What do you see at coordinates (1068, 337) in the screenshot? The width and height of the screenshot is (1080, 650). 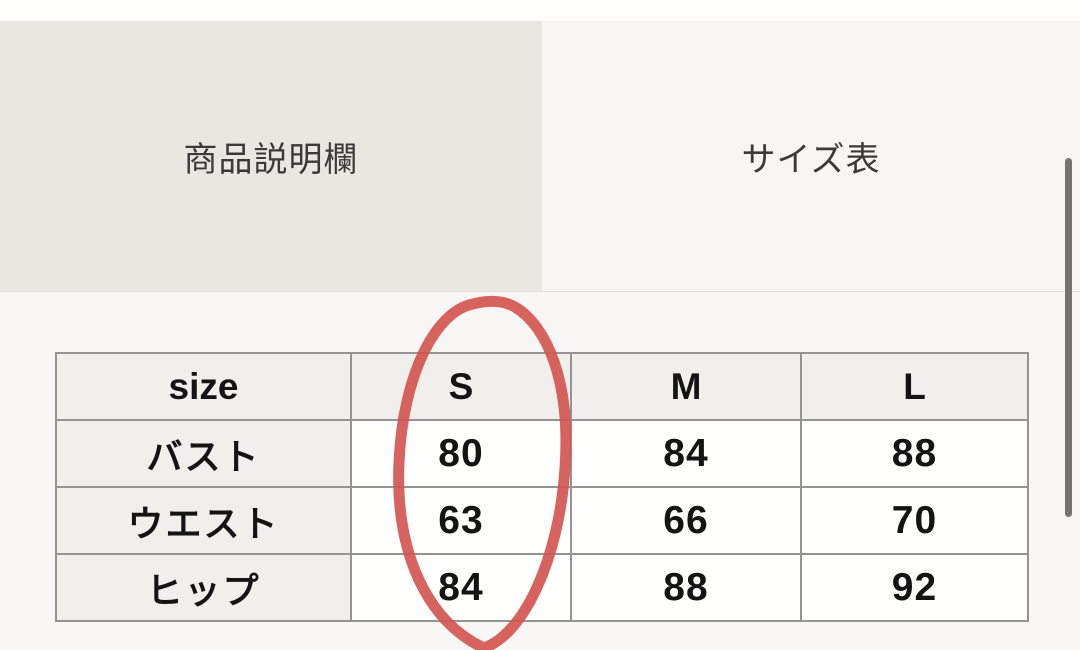 I see `scrollbar-thumb` at bounding box center [1068, 337].